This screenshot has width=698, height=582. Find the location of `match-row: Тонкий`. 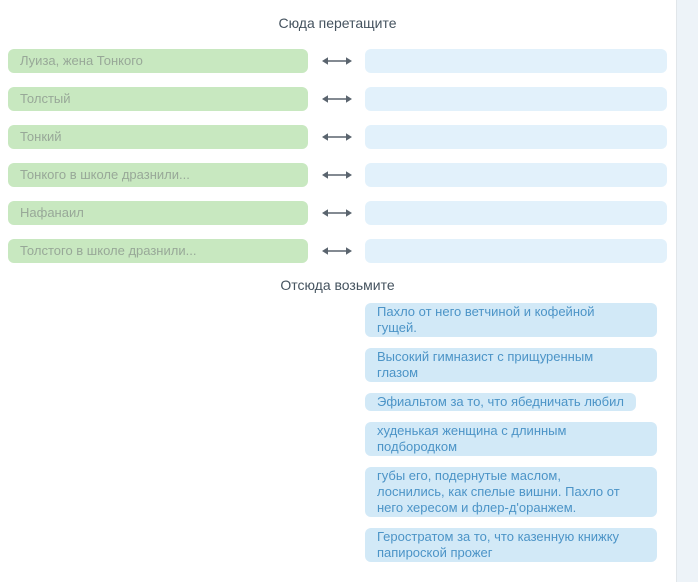

match-row: Тонкий is located at coordinates (337, 137).